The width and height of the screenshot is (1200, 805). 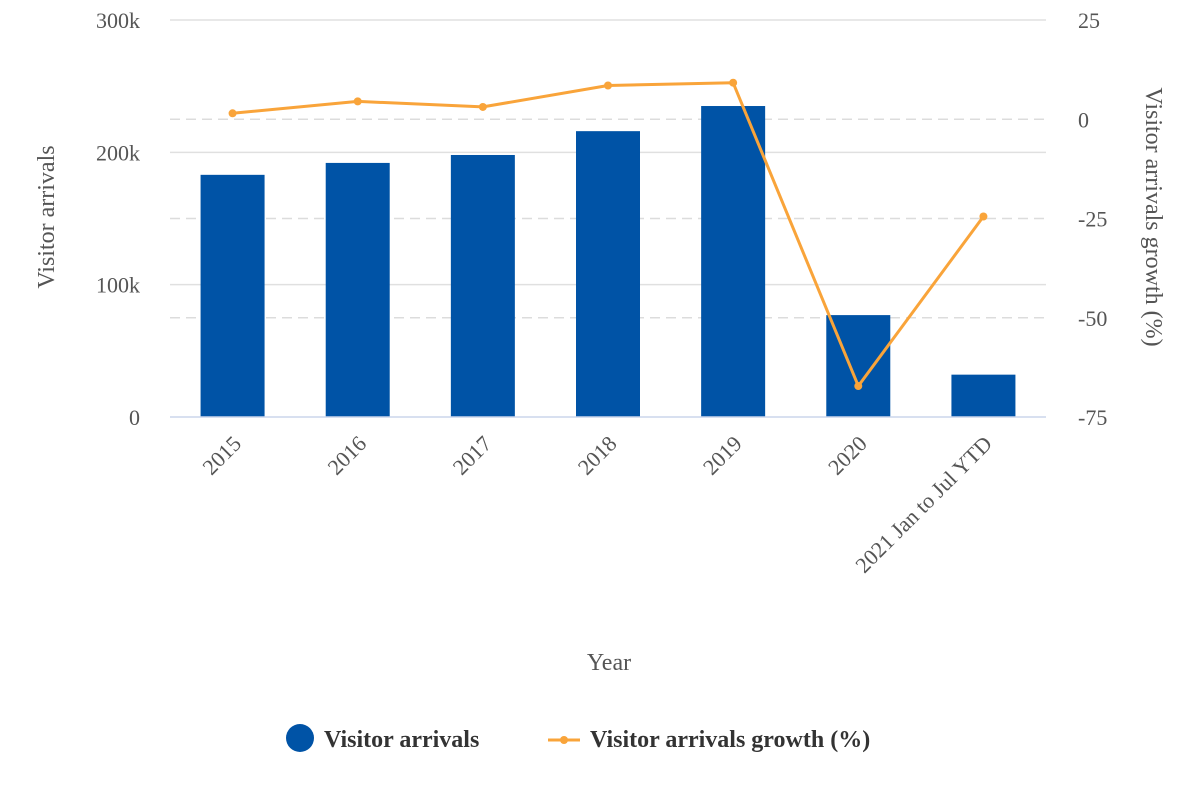 What do you see at coordinates (1092, 219) in the screenshot?
I see `y2-tick-label: -25` at bounding box center [1092, 219].